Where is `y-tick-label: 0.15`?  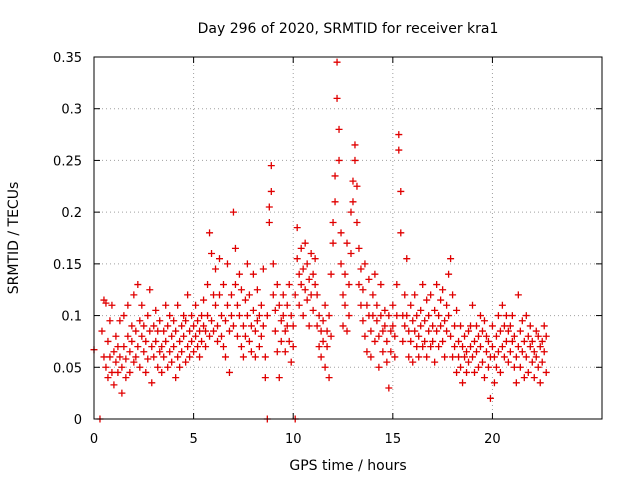
y-tick-label: 0.15 is located at coordinates (67, 265).